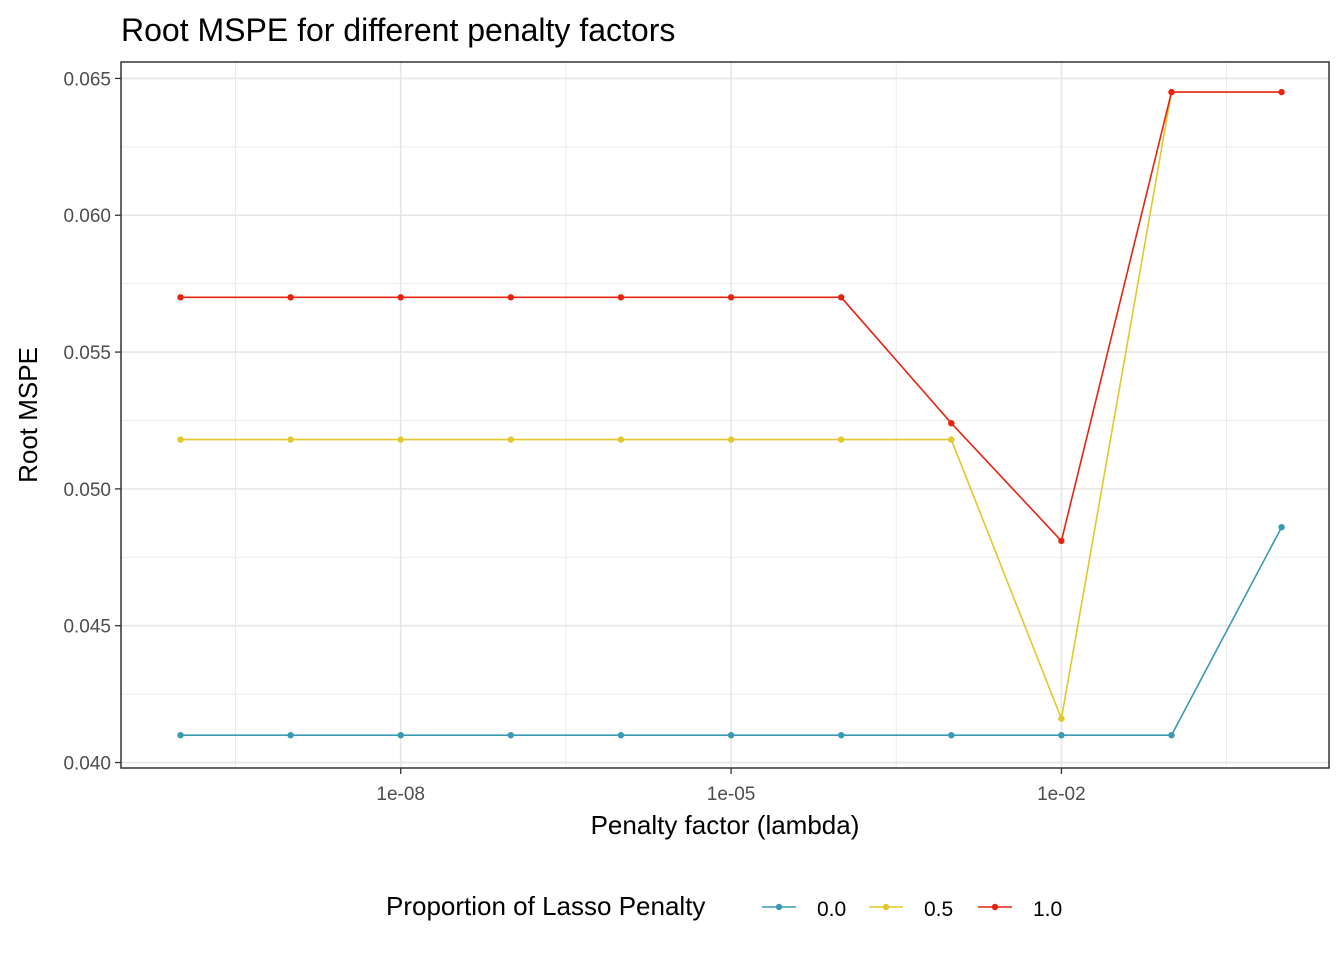  I want to click on x-tick-label: 1e-02, so click(1061, 794).